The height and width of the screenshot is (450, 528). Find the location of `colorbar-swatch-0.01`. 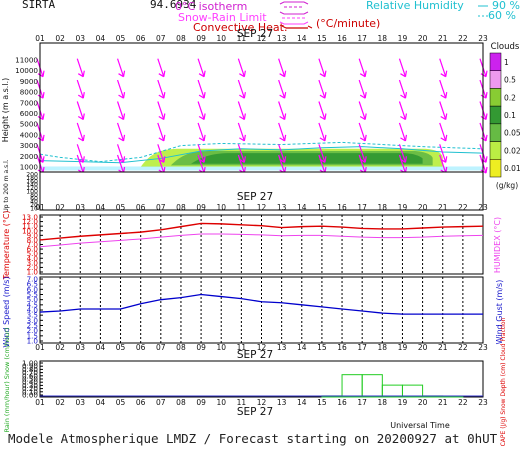

colorbar-swatch-0.01 is located at coordinates (495, 168).